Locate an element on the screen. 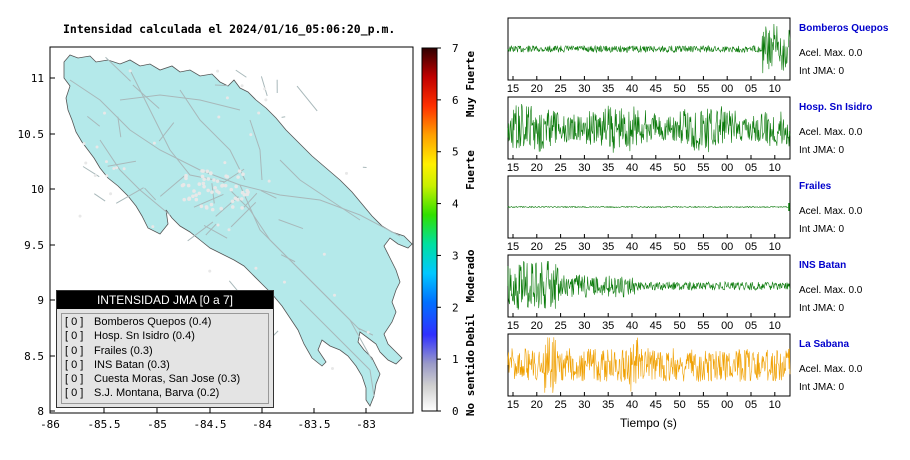  station-name: Frailes is located at coordinates (815, 186).